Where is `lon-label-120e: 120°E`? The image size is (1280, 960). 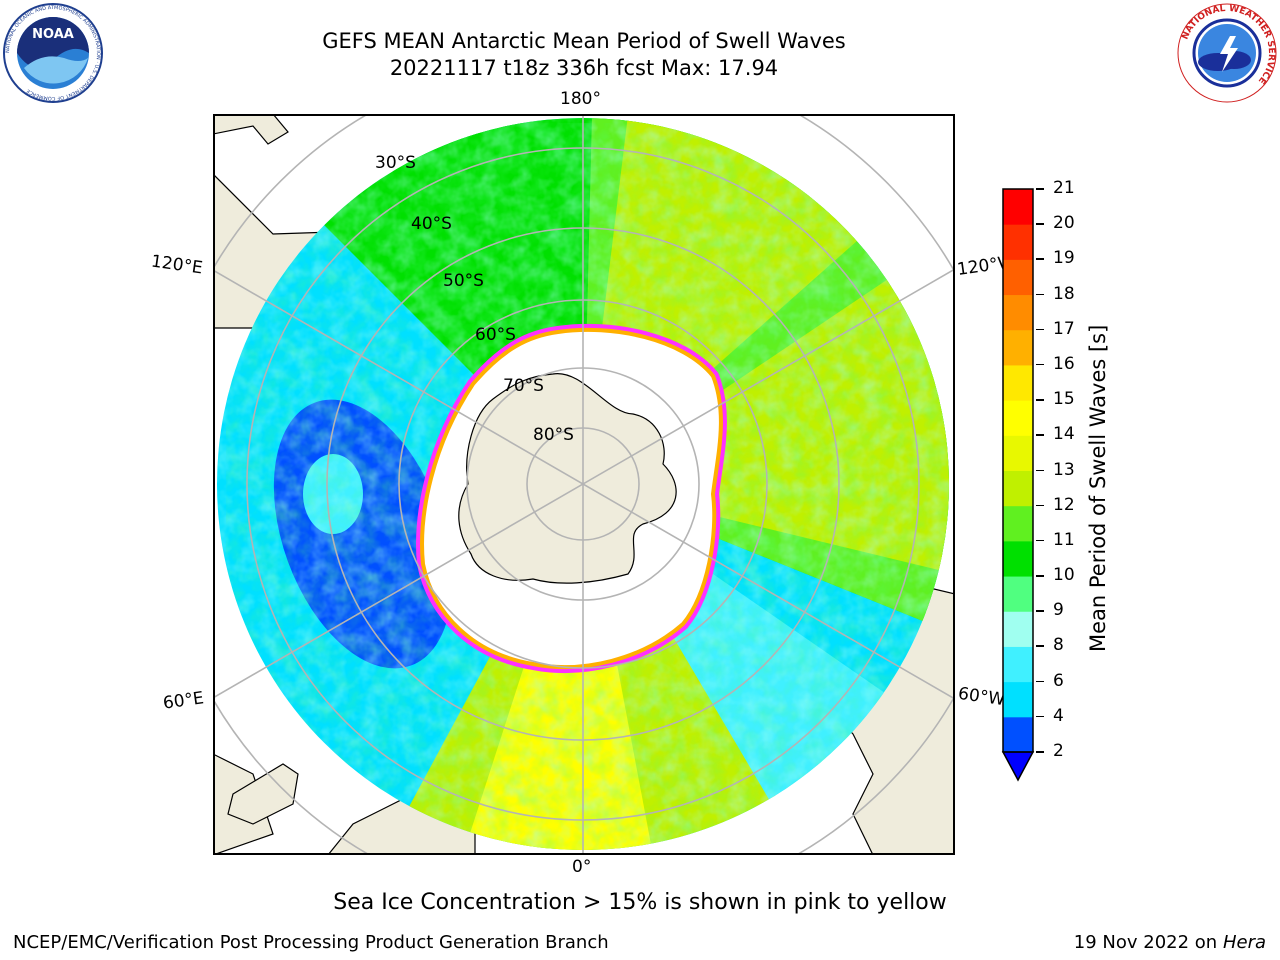
lon-label-120e: 120°E is located at coordinates (176, 265).